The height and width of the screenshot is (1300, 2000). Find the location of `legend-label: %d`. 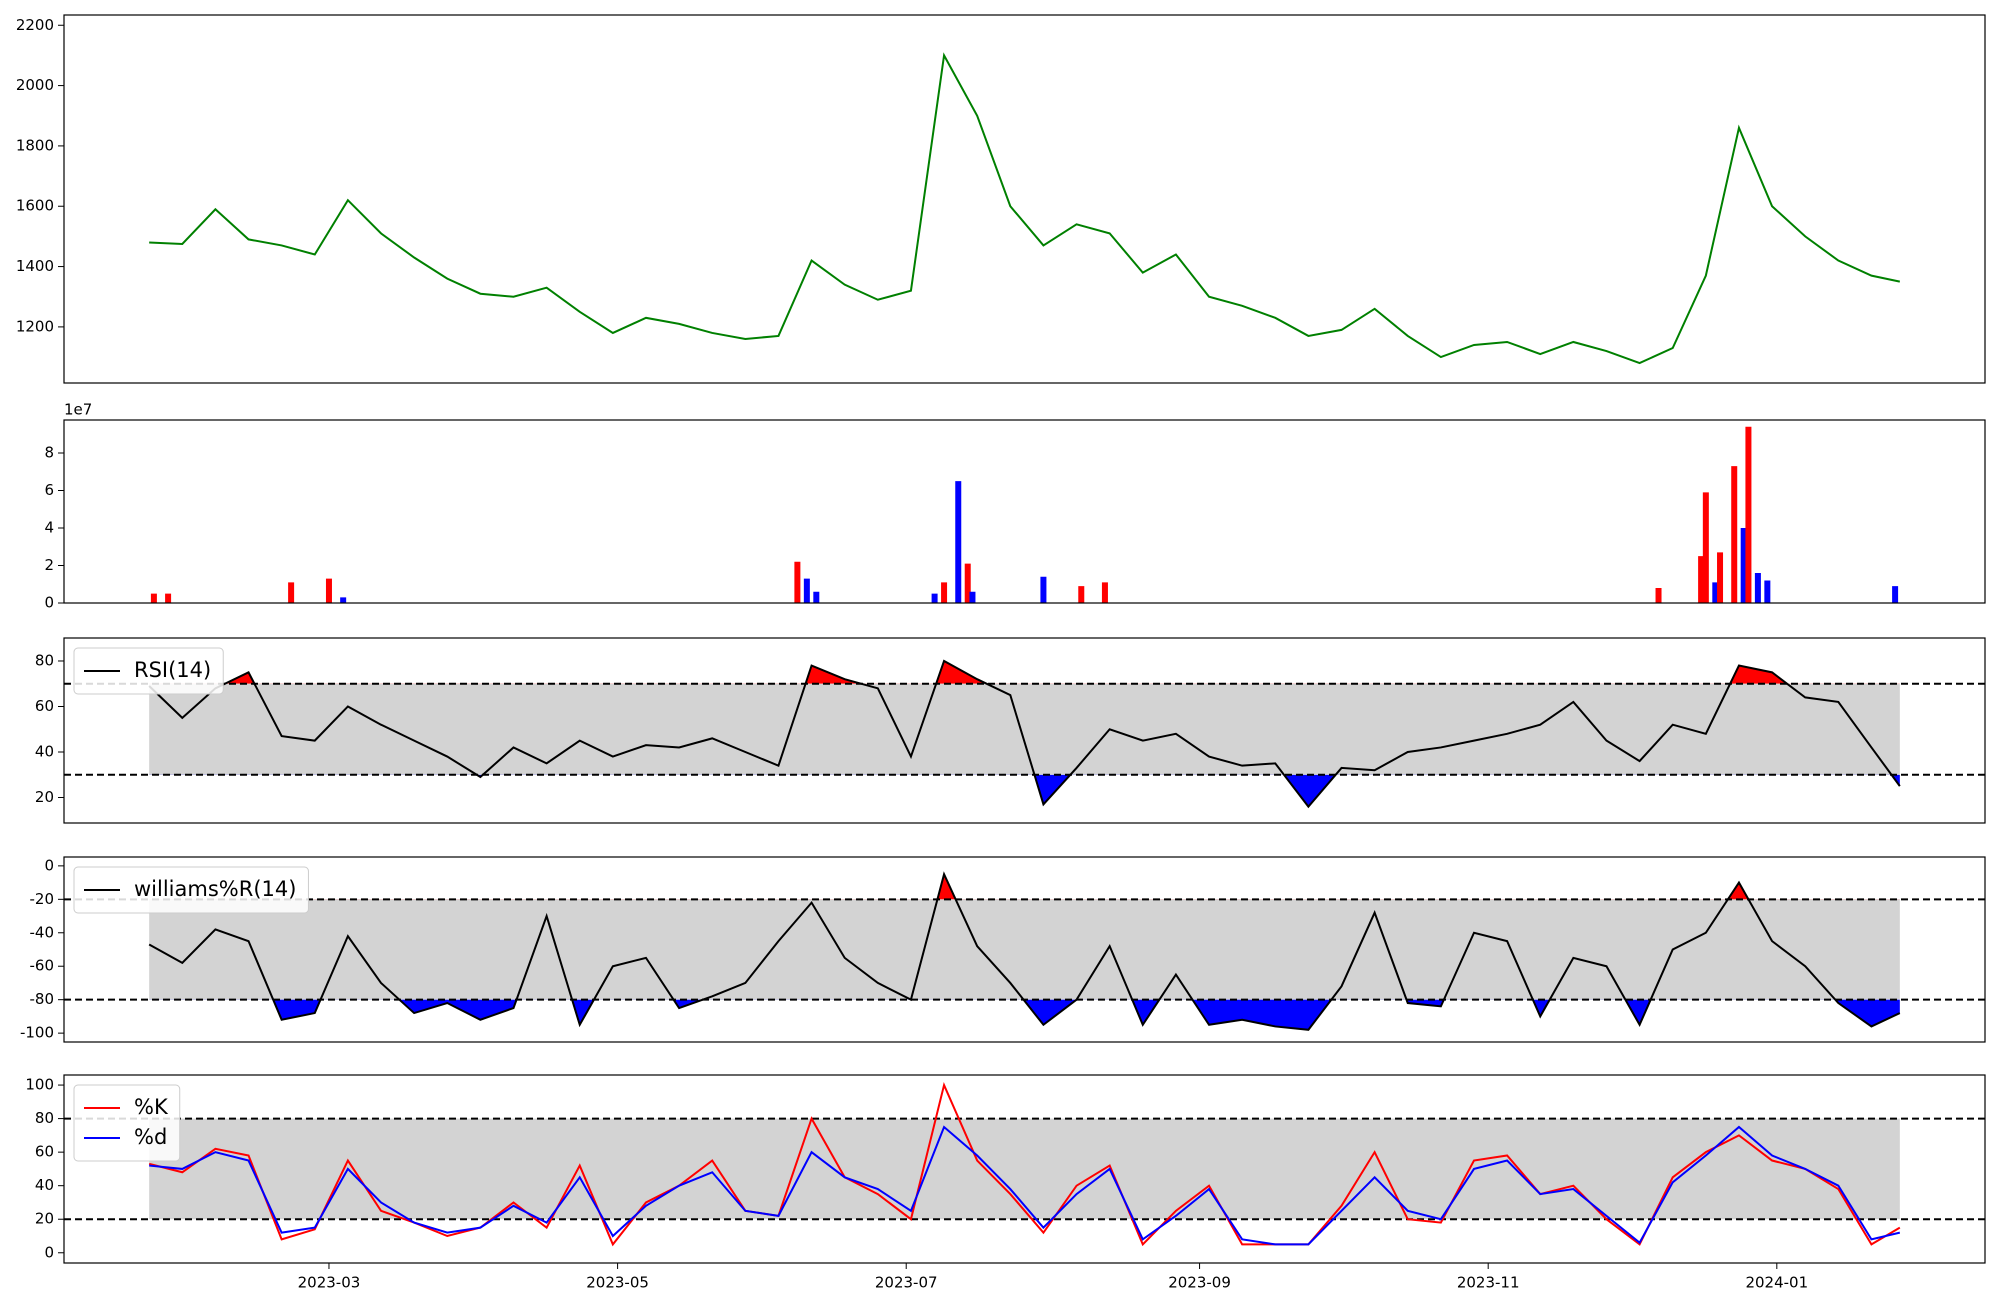

legend-label: %d is located at coordinates (150, 1137).